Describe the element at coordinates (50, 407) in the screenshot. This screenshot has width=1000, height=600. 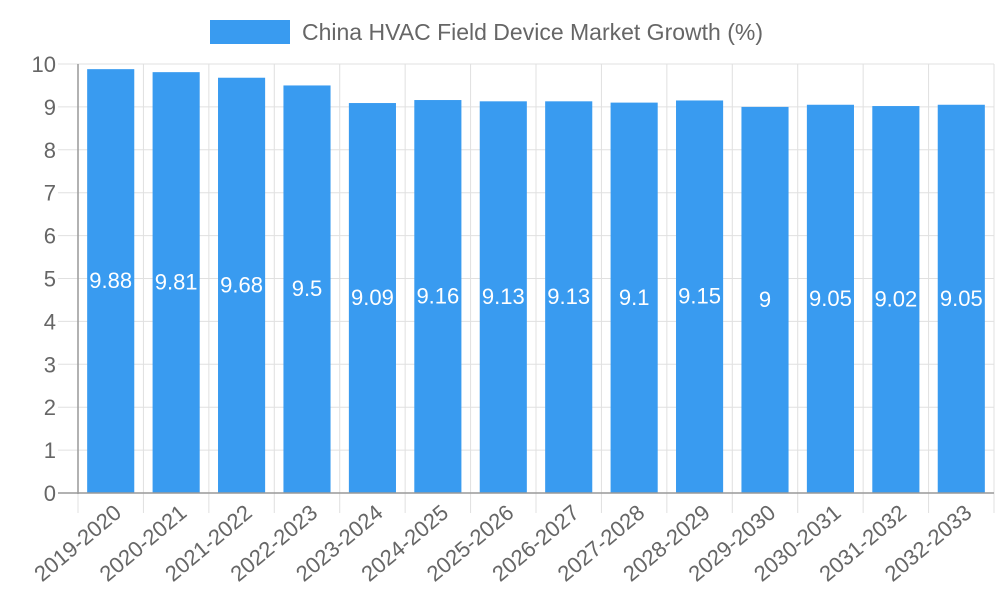
I see `y-tick-label: 2` at that location.